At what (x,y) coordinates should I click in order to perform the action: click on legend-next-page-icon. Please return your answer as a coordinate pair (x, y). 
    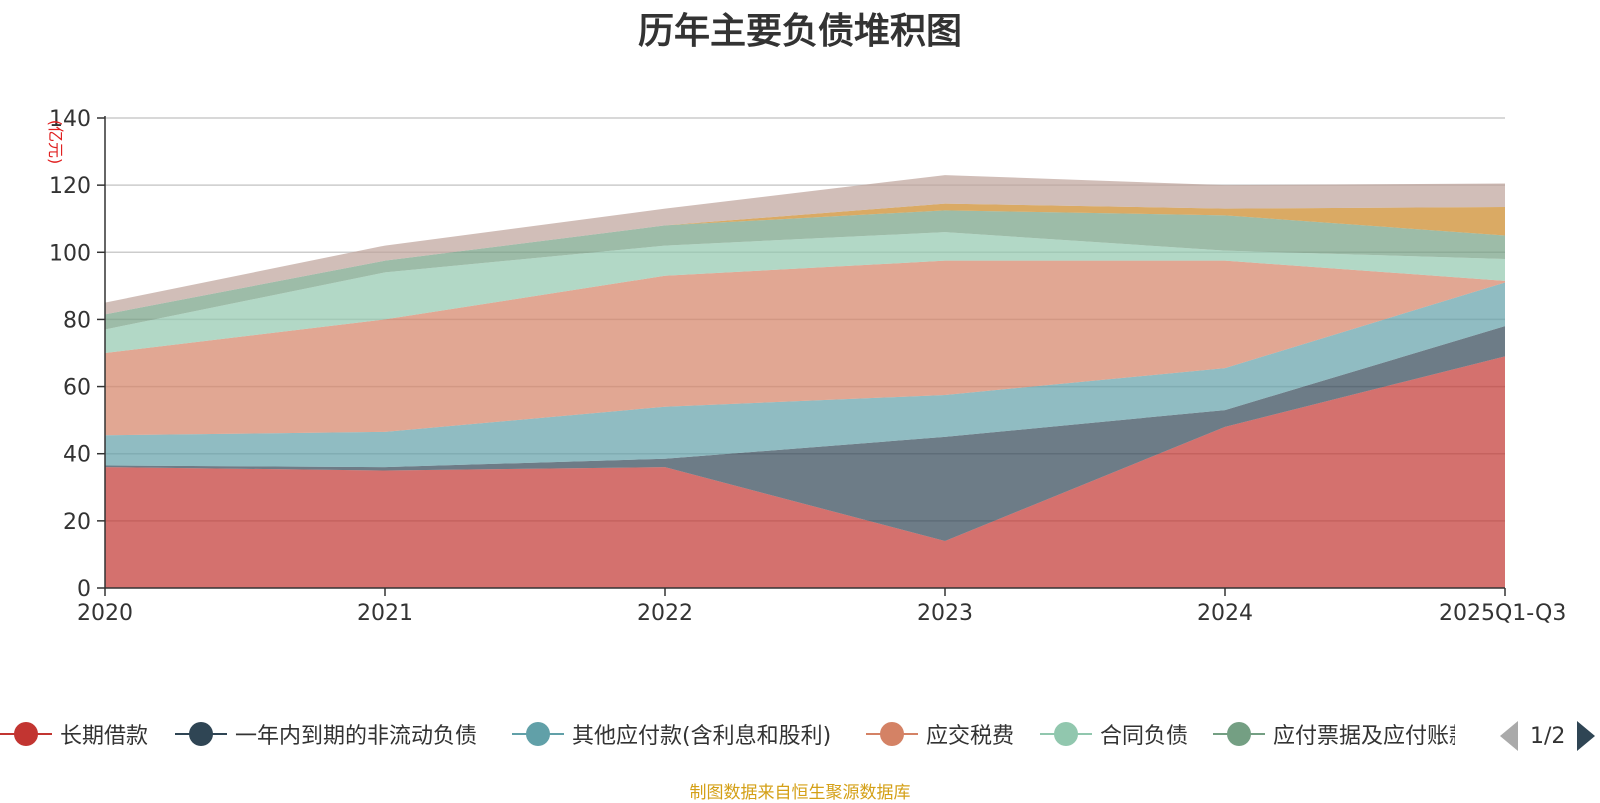
    Looking at the image, I should click on (1586, 736).